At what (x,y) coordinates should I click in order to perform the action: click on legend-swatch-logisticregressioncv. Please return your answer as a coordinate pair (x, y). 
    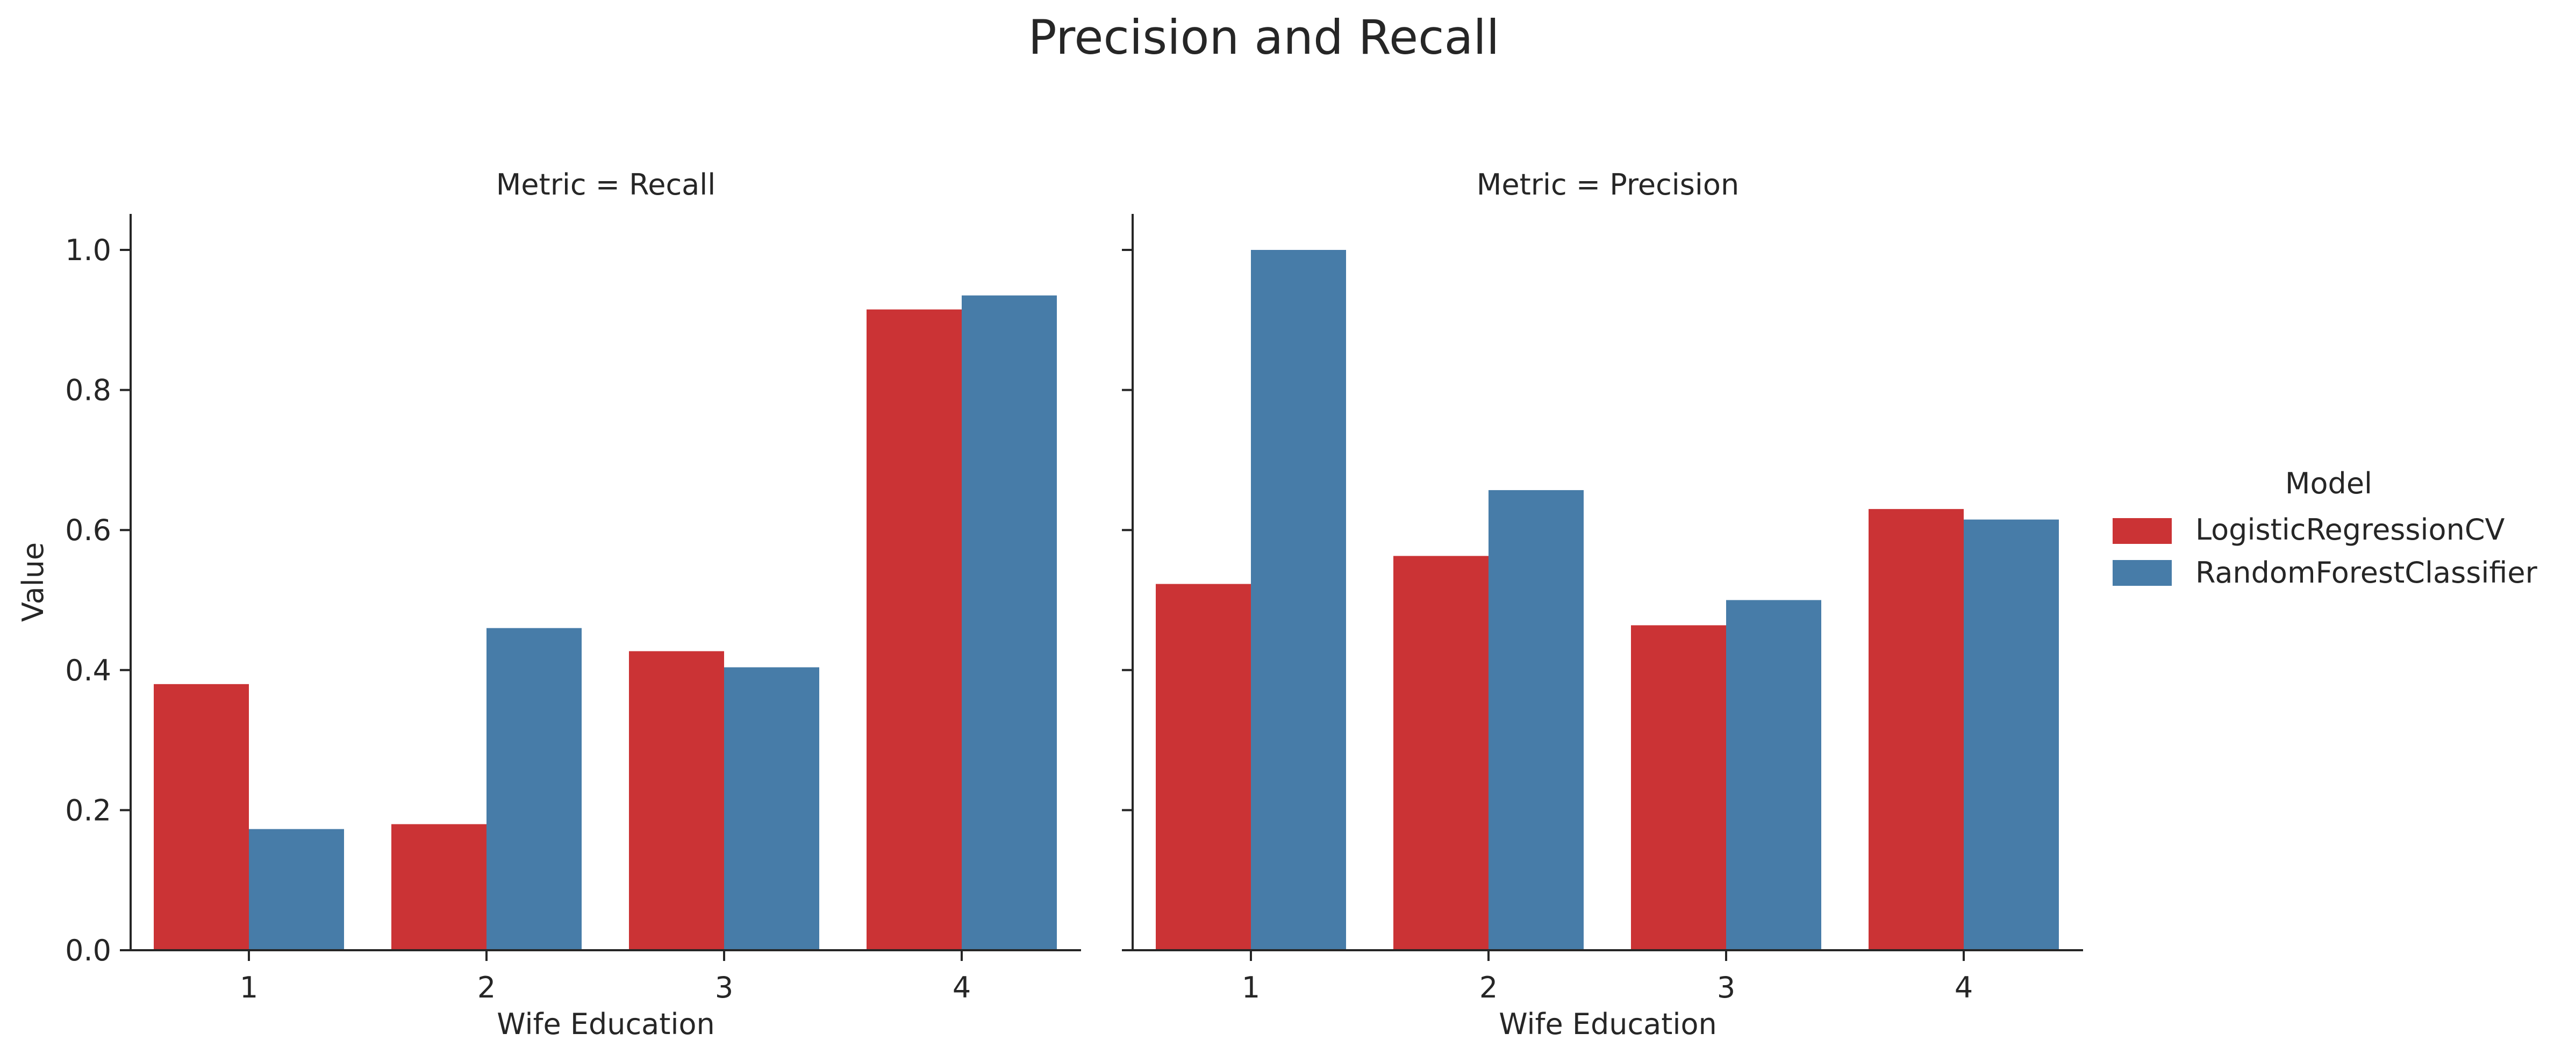
    Looking at the image, I should click on (2142, 531).